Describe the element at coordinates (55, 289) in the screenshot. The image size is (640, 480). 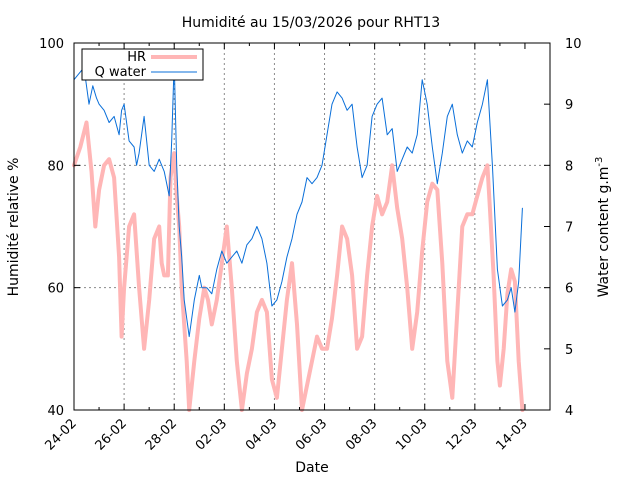
I see `y-tick-label: 60` at that location.